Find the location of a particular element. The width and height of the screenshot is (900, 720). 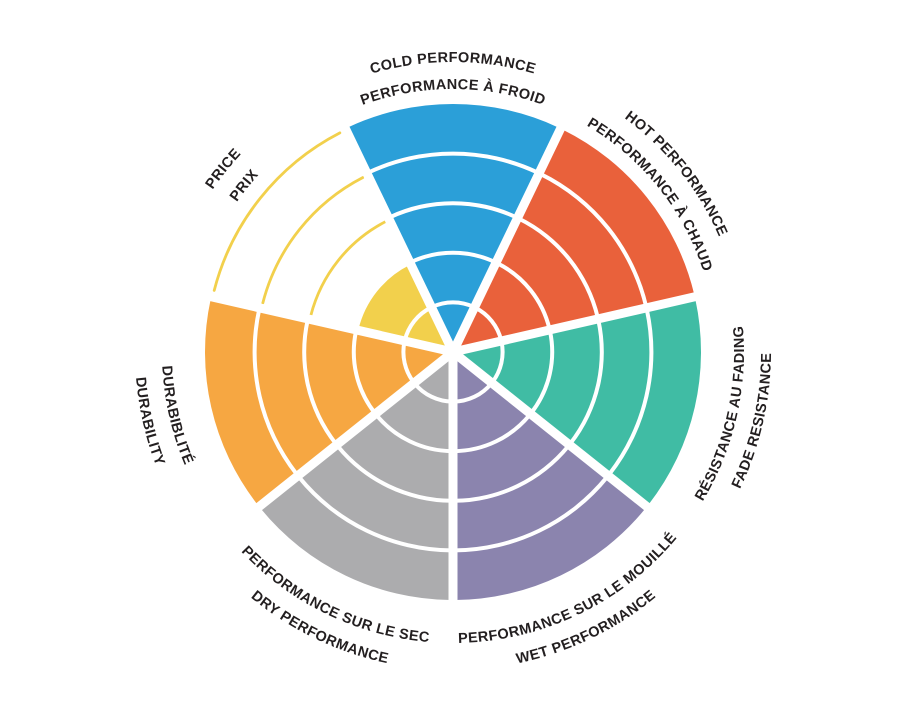

sector-hot is located at coordinates (574, 240).